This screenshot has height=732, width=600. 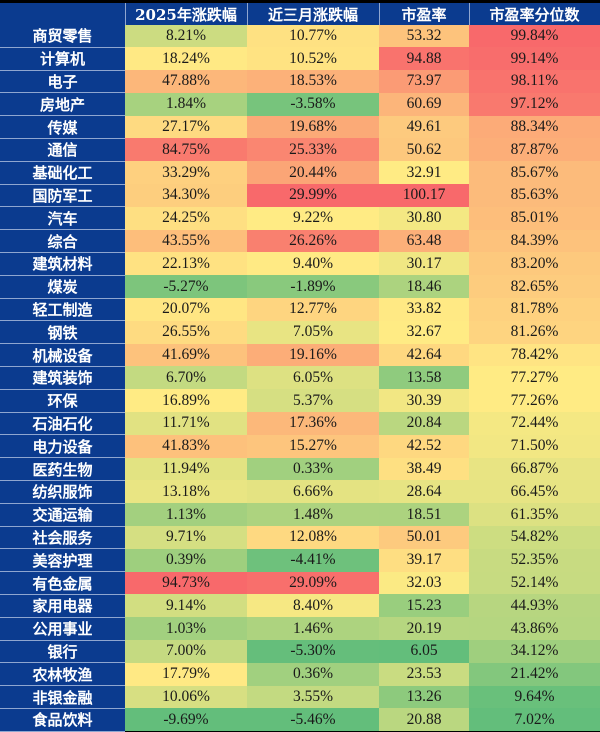 What do you see at coordinates (424, 697) in the screenshot?
I see `pe-cell: 13.26` at bounding box center [424, 697].